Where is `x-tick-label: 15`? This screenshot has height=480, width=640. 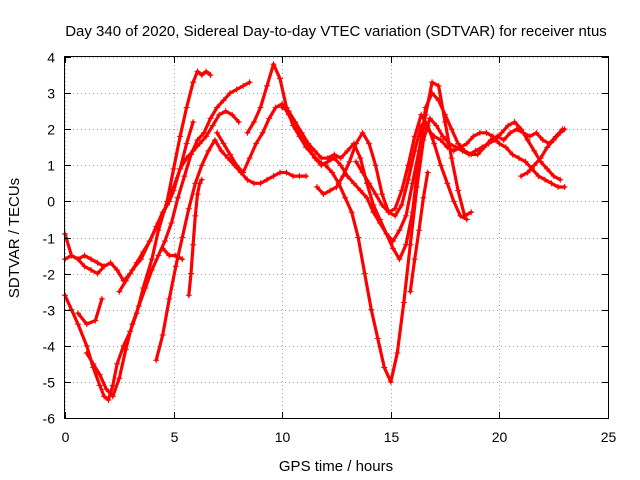
x-tick-label: 15 is located at coordinates (392, 437).